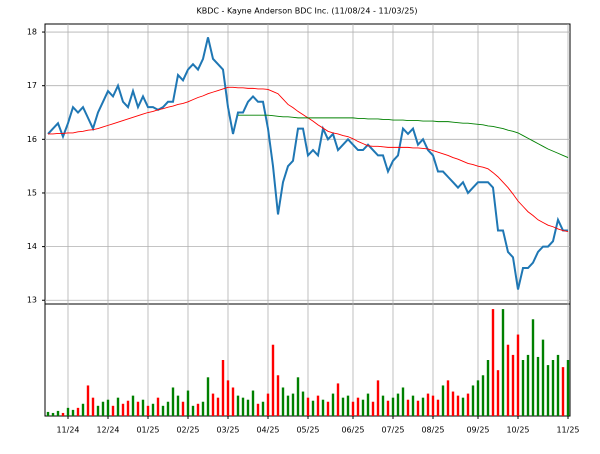 This screenshot has width=600, height=454. What do you see at coordinates (32, 246) in the screenshot?
I see `y-tick-label: 14` at bounding box center [32, 246].